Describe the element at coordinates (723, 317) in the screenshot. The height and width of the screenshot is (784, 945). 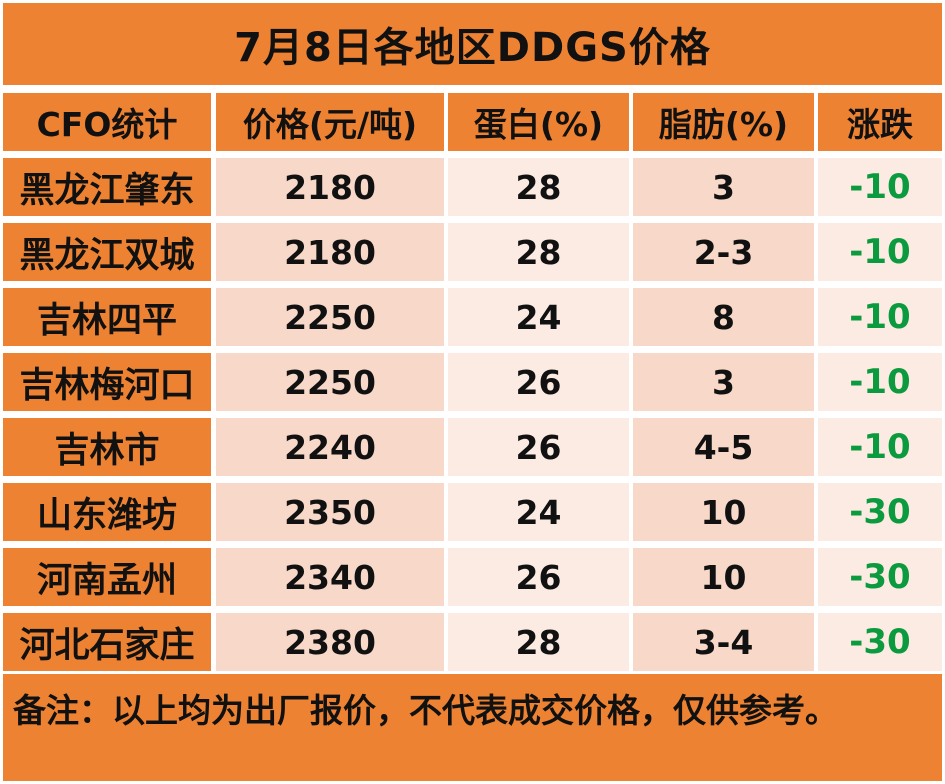
I see `cell-fat: 8` at that location.